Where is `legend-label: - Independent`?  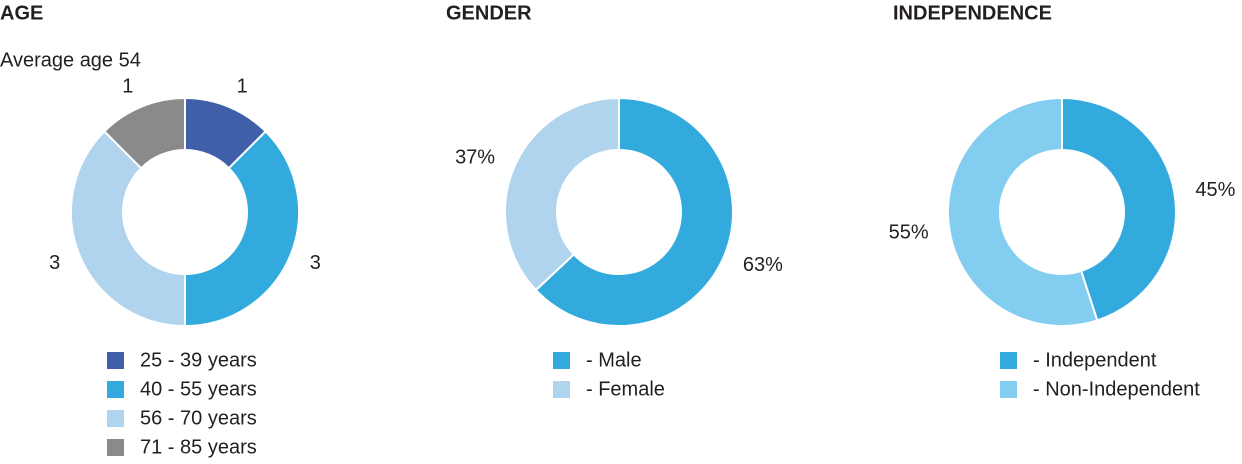 legend-label: - Independent is located at coordinates (1095, 360).